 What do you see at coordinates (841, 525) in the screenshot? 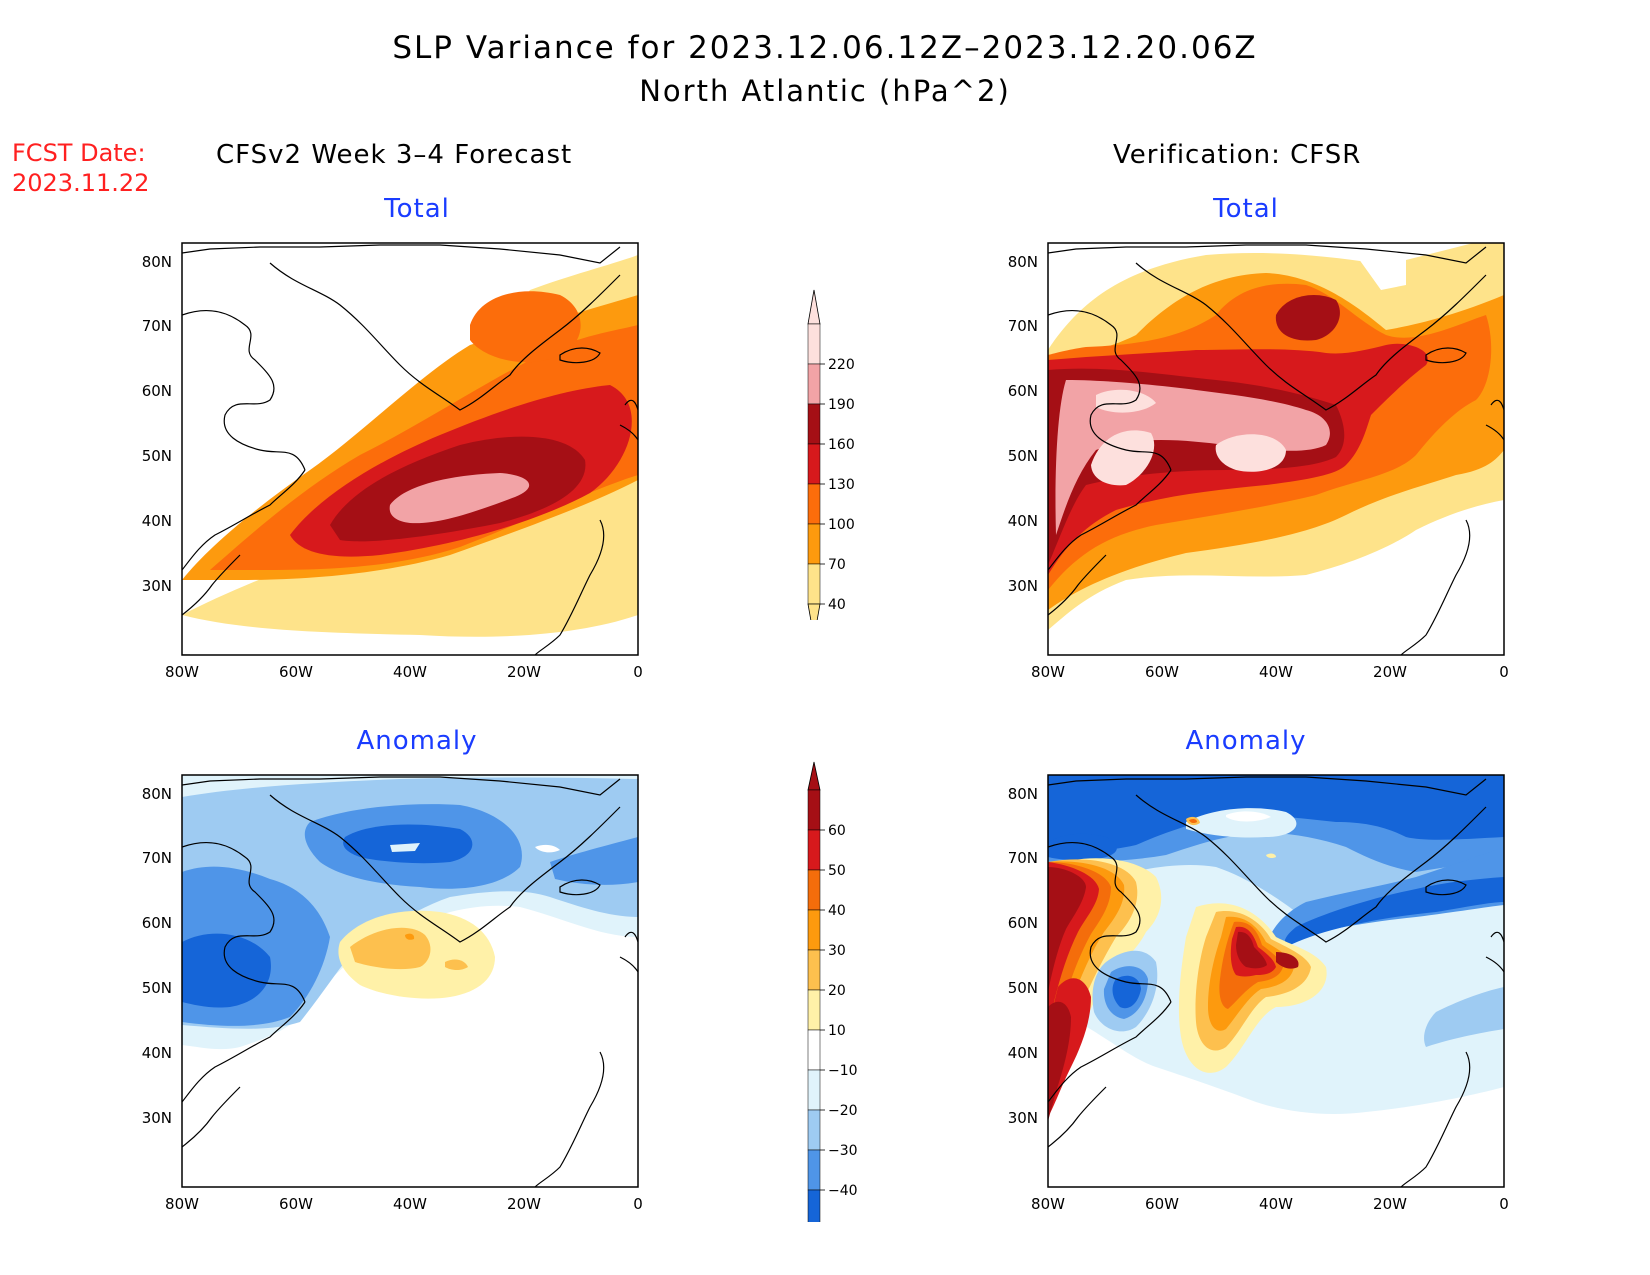
I see `total-colorbar-label: 100` at bounding box center [841, 525].